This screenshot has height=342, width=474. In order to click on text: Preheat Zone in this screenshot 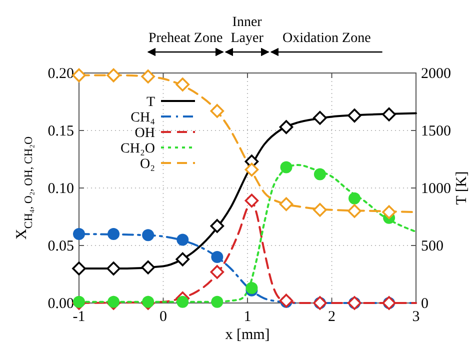, I will do `click(185, 38)`.